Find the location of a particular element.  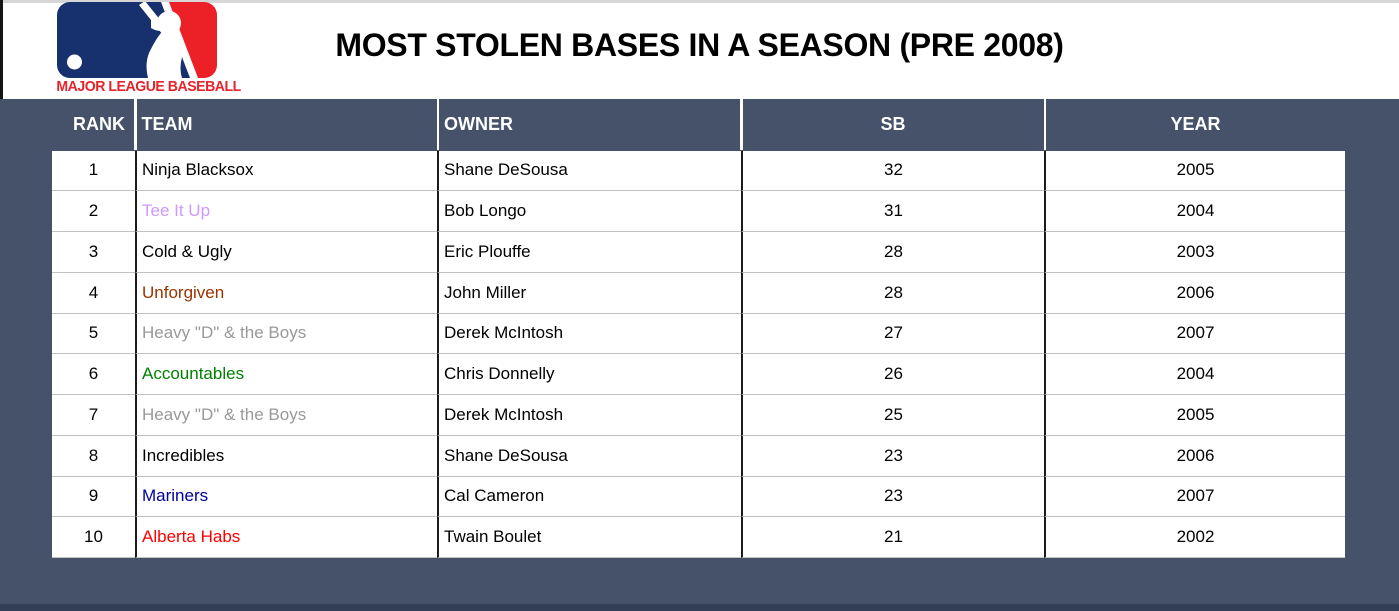

cell-owner: John Miller is located at coordinates (589, 293).